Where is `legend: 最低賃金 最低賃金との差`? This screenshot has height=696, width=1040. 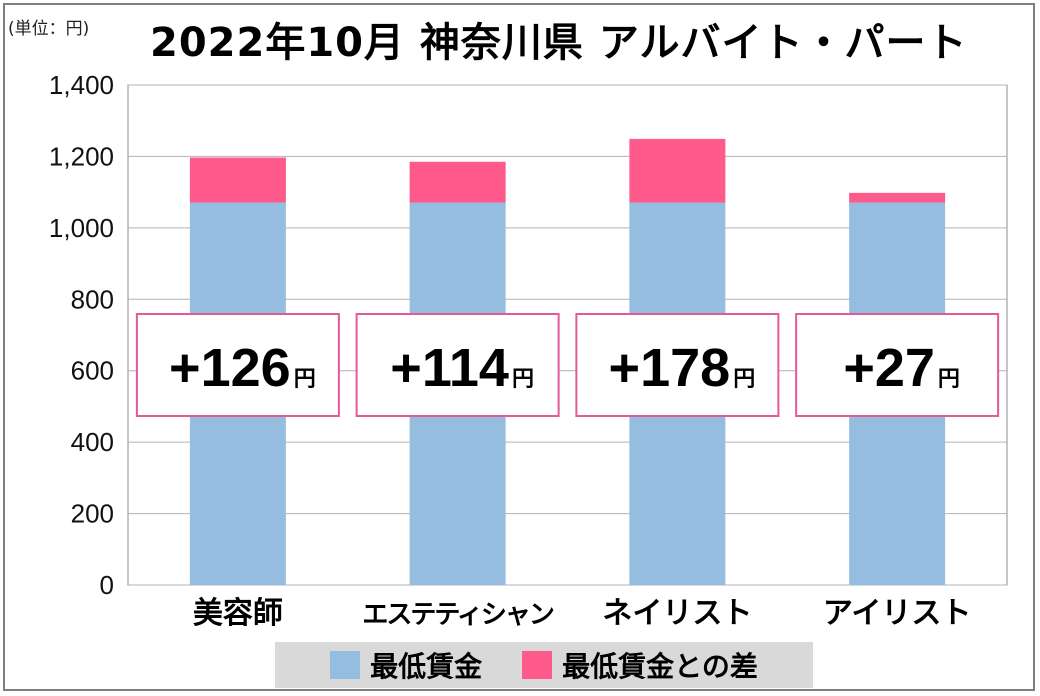 legend: 最低賃金 最低賃金との差 is located at coordinates (544, 665).